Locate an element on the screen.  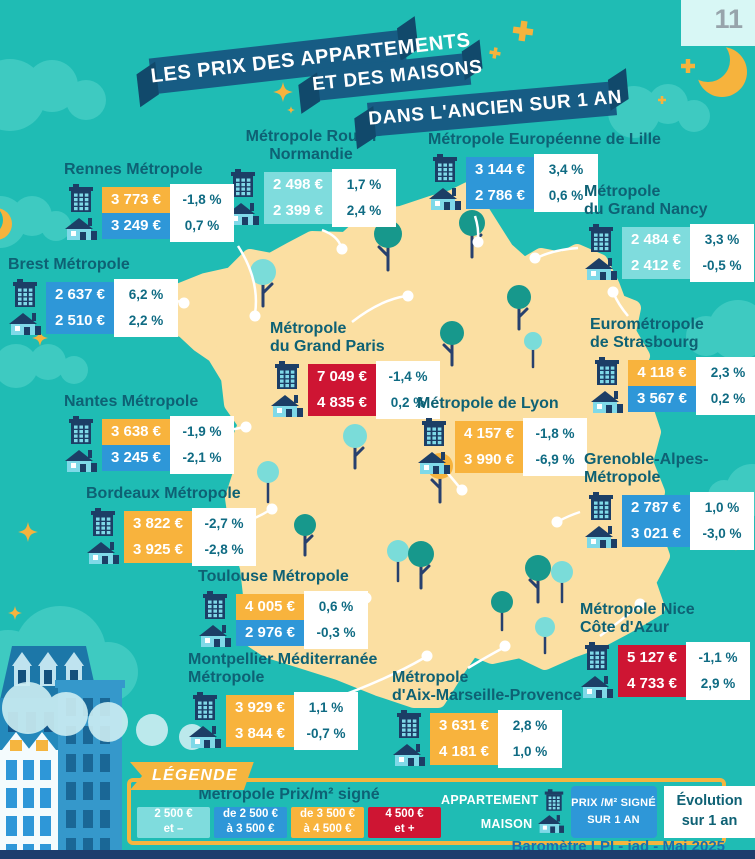
price-range-chip-1: 2 500 € et – is located at coordinates (173, 822).